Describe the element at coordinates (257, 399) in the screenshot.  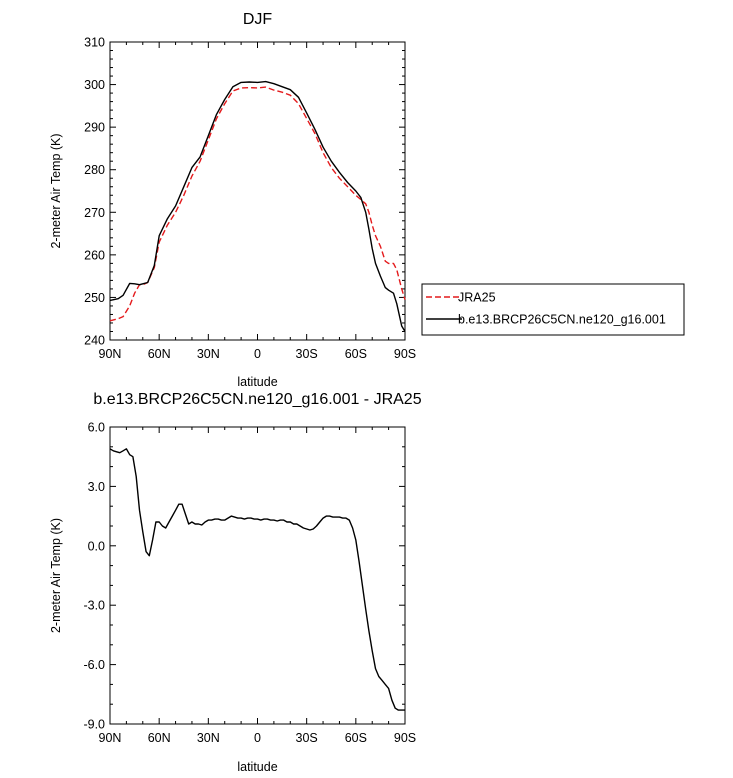
I see `chart-title: b.e13.BRCP26C5CN.ne120_g16.001 - JRA25` at that location.